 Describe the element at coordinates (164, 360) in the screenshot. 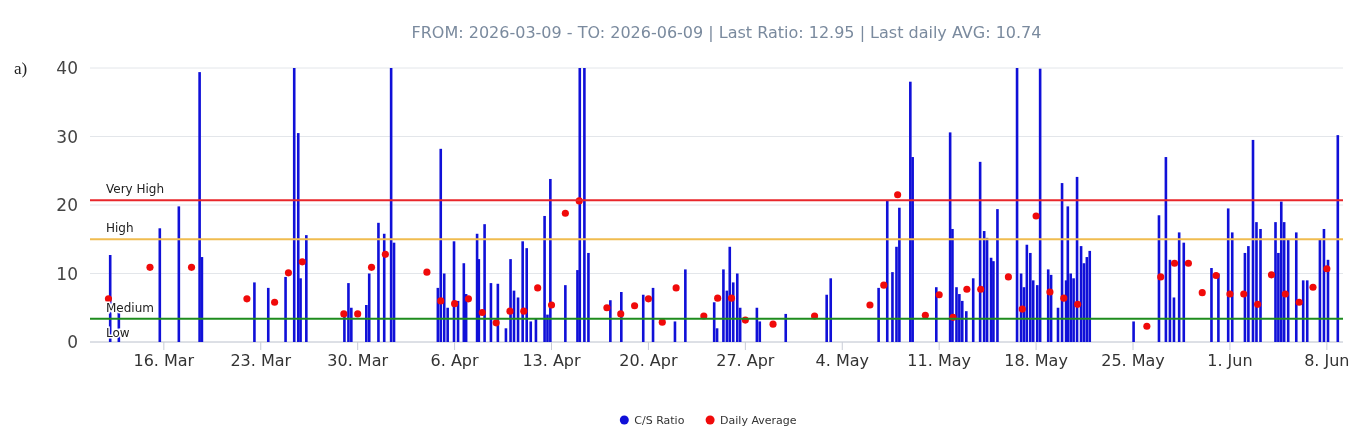

I see `x-tick-label: 16. Mar` at that location.